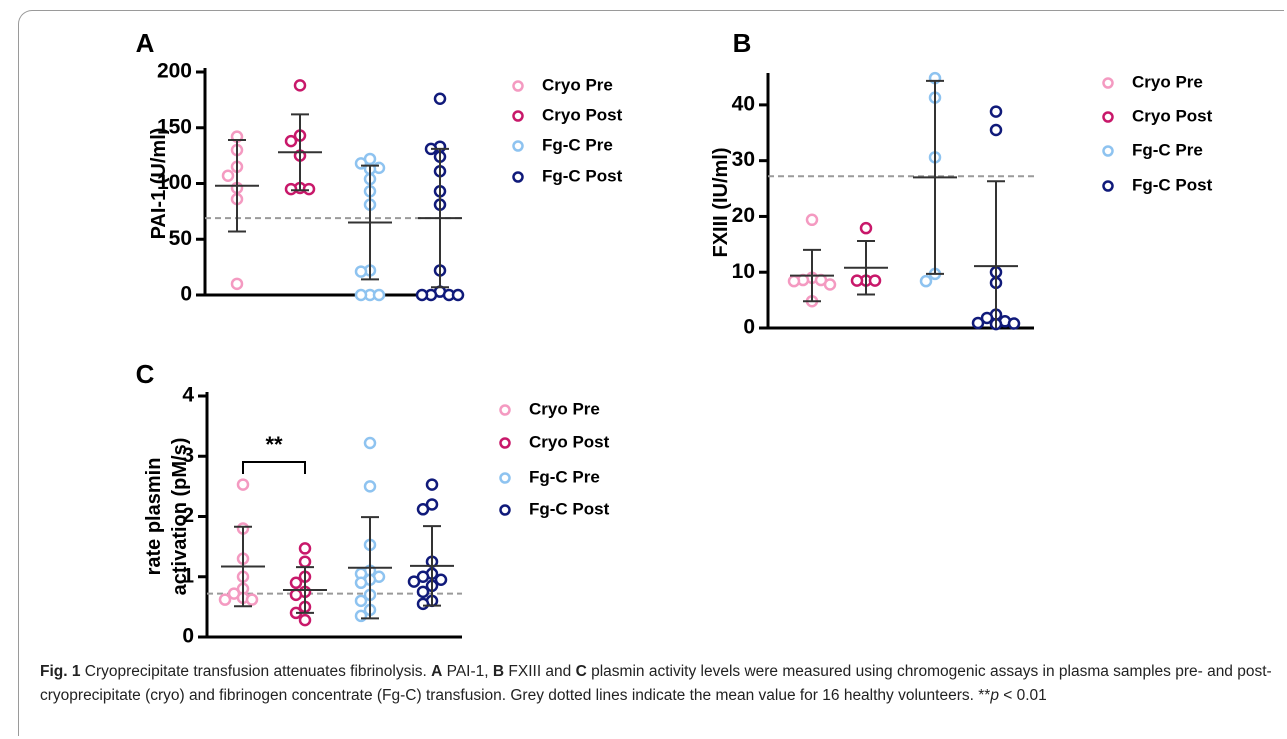 The image size is (1287, 739). What do you see at coordinates (743, 271) in the screenshot?
I see `y-tick-label: 10` at bounding box center [743, 271].